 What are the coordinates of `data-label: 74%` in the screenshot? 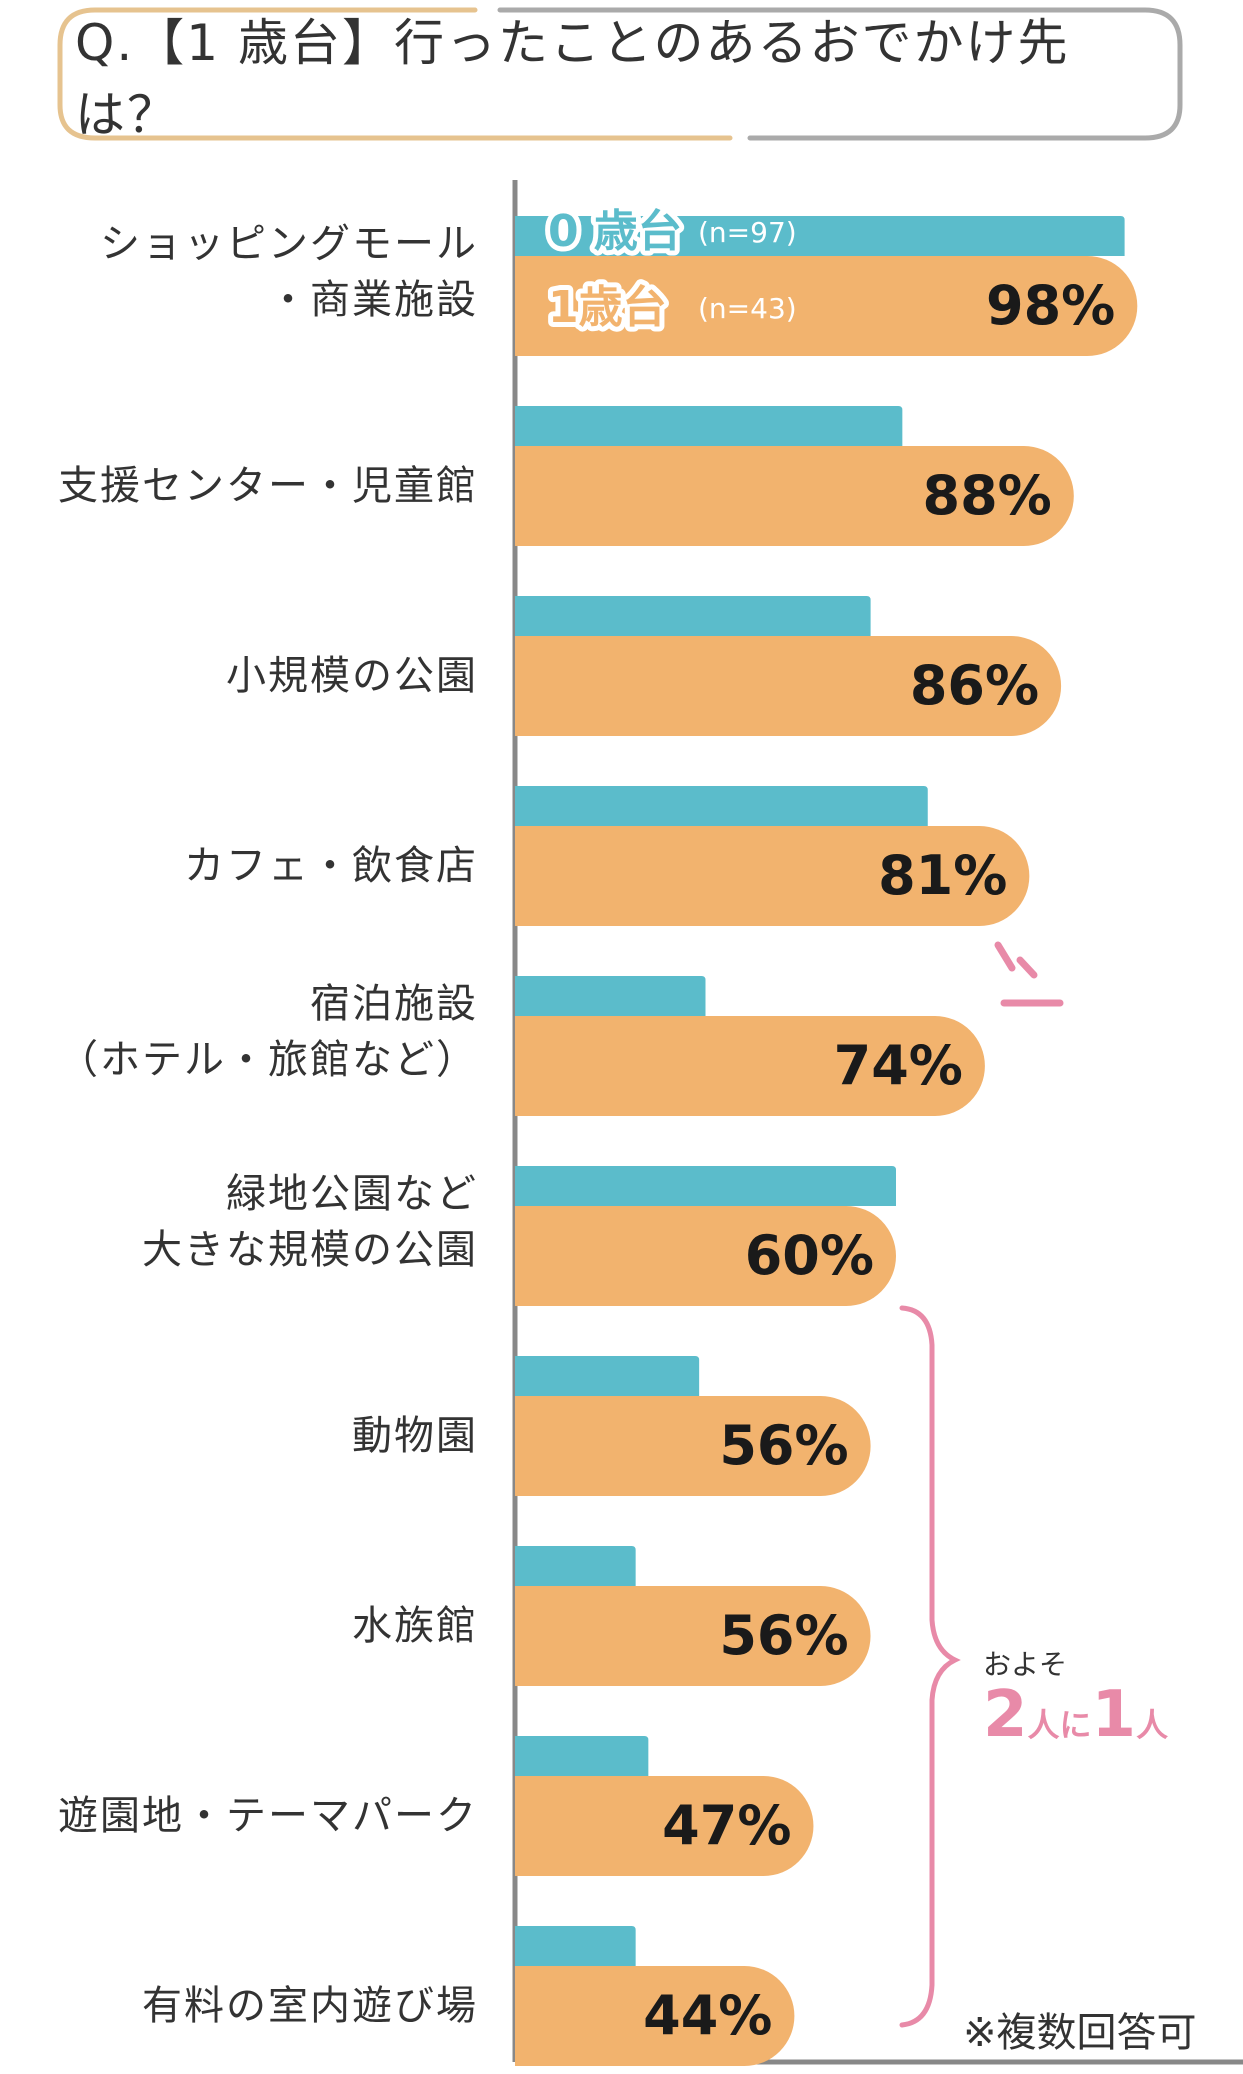 It's located at (898, 1065).